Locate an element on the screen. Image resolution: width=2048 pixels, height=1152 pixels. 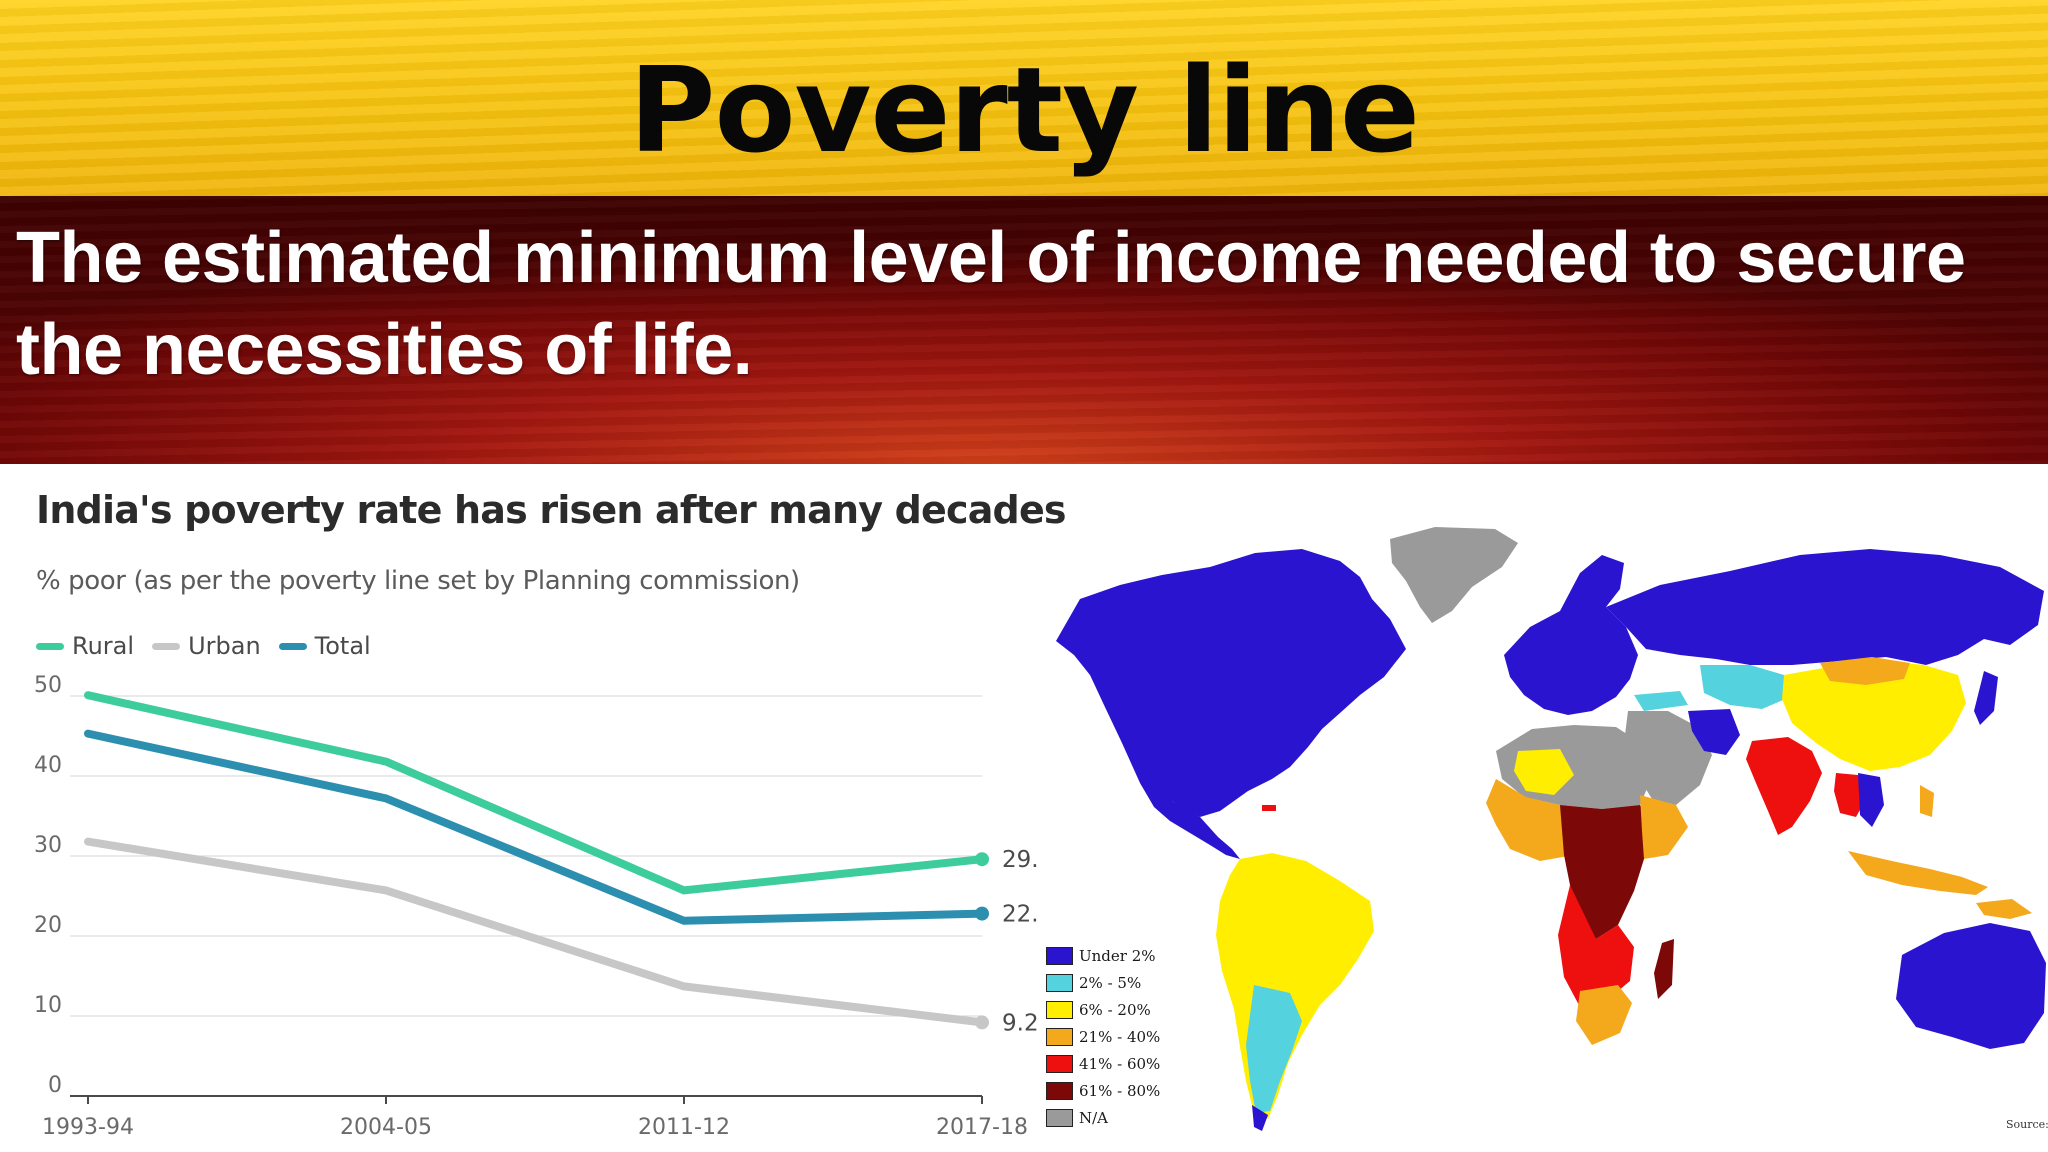
central-america-shape is located at coordinates (1190, 821).